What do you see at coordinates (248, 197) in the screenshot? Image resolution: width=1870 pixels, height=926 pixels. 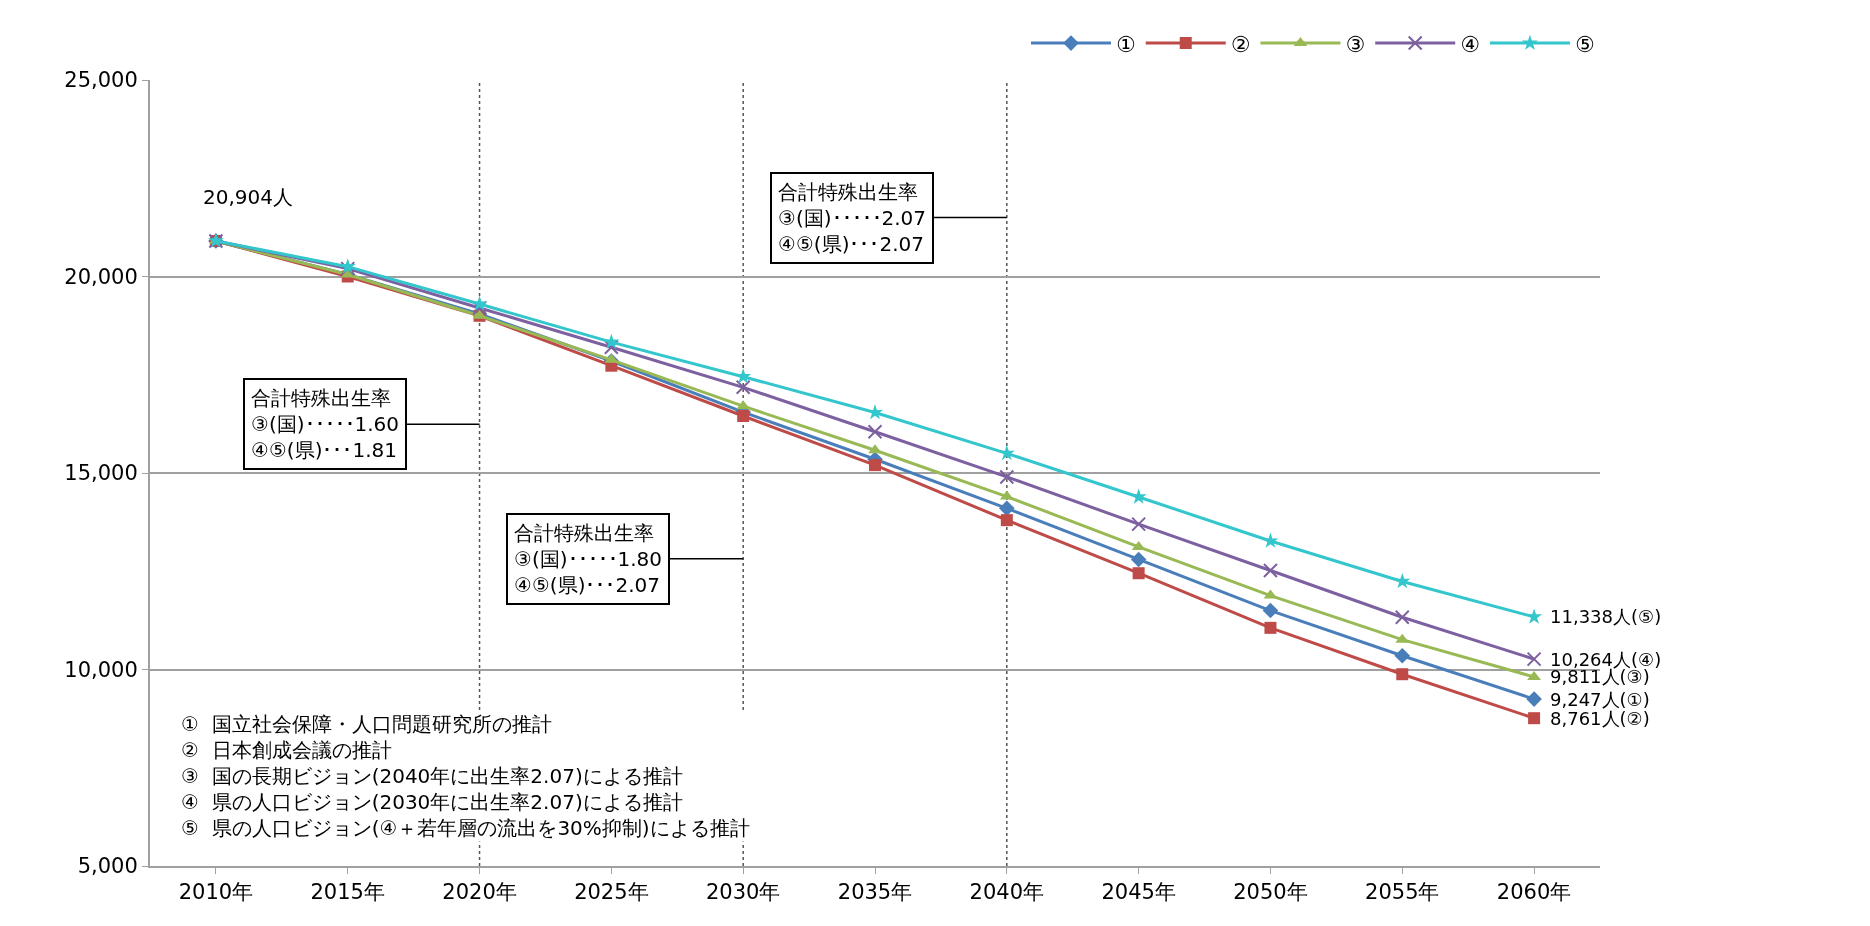 I see `annotation: 20,904人` at bounding box center [248, 197].